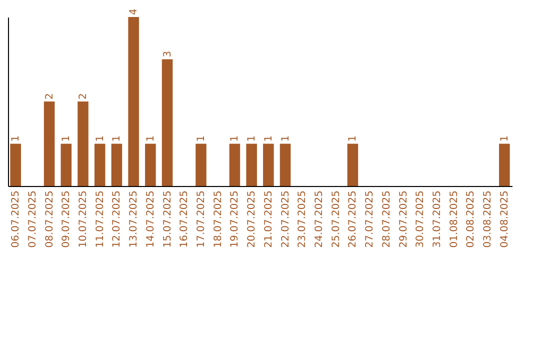 The width and height of the screenshot is (540, 340). Describe the element at coordinates (168, 54) in the screenshot. I see `data-label: 3` at that location.